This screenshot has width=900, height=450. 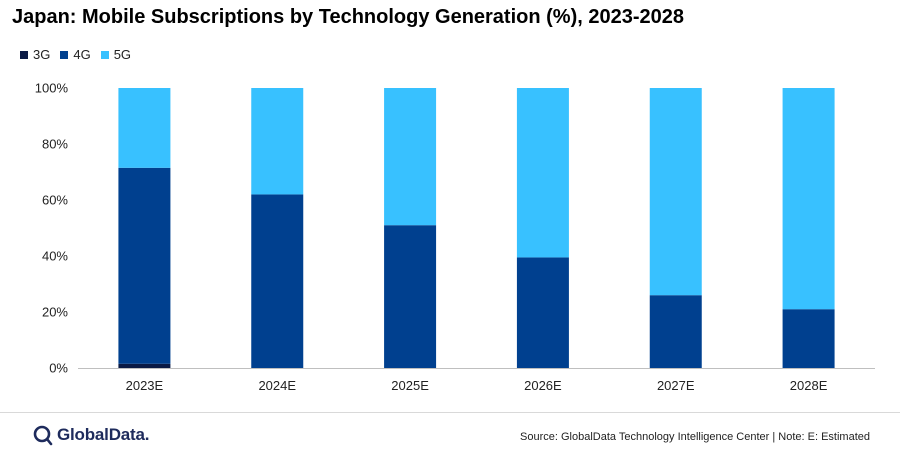 What do you see at coordinates (542, 312) in the screenshot?
I see `bar-4g-2026e` at bounding box center [542, 312].